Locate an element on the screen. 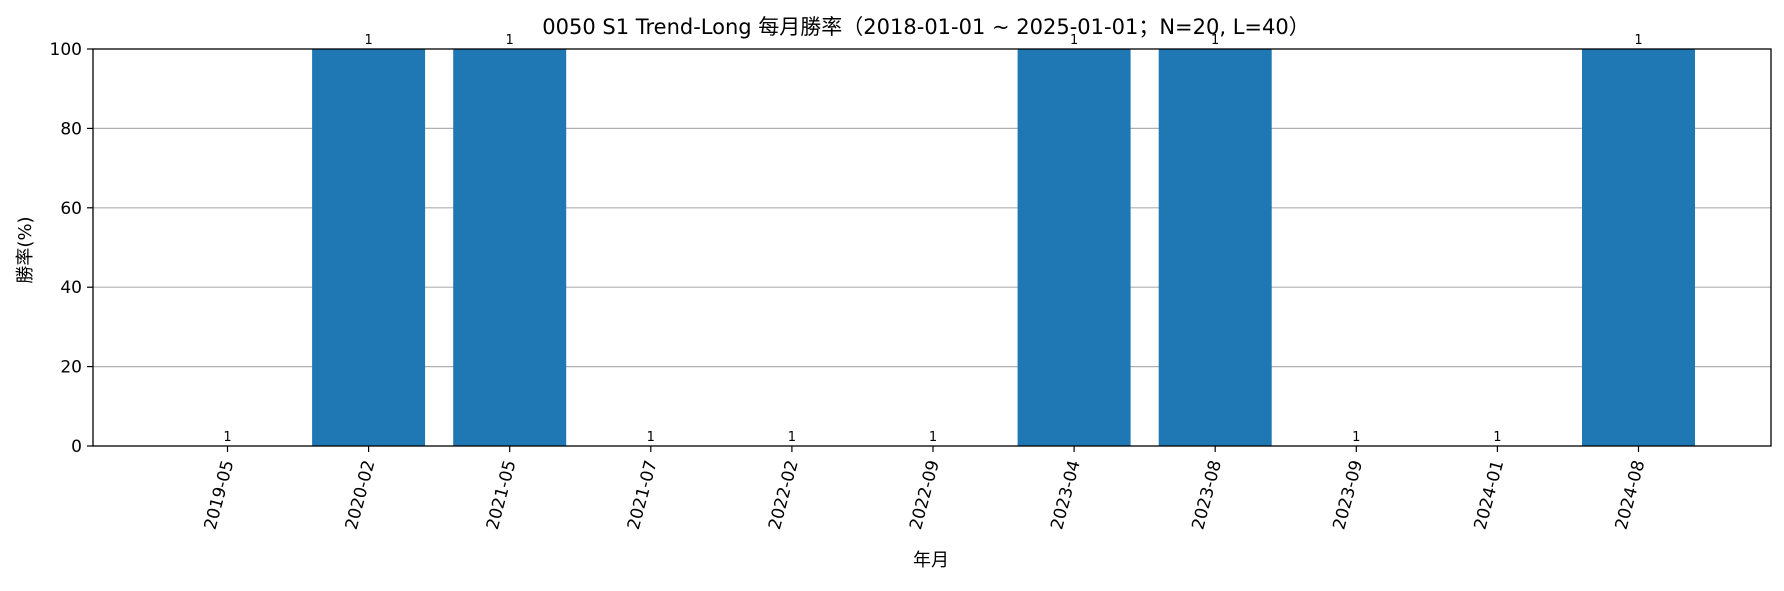 Image resolution: width=1784 pixels, height=591 pixels. x-tick-label: 2023-08 is located at coordinates (1207, 495).